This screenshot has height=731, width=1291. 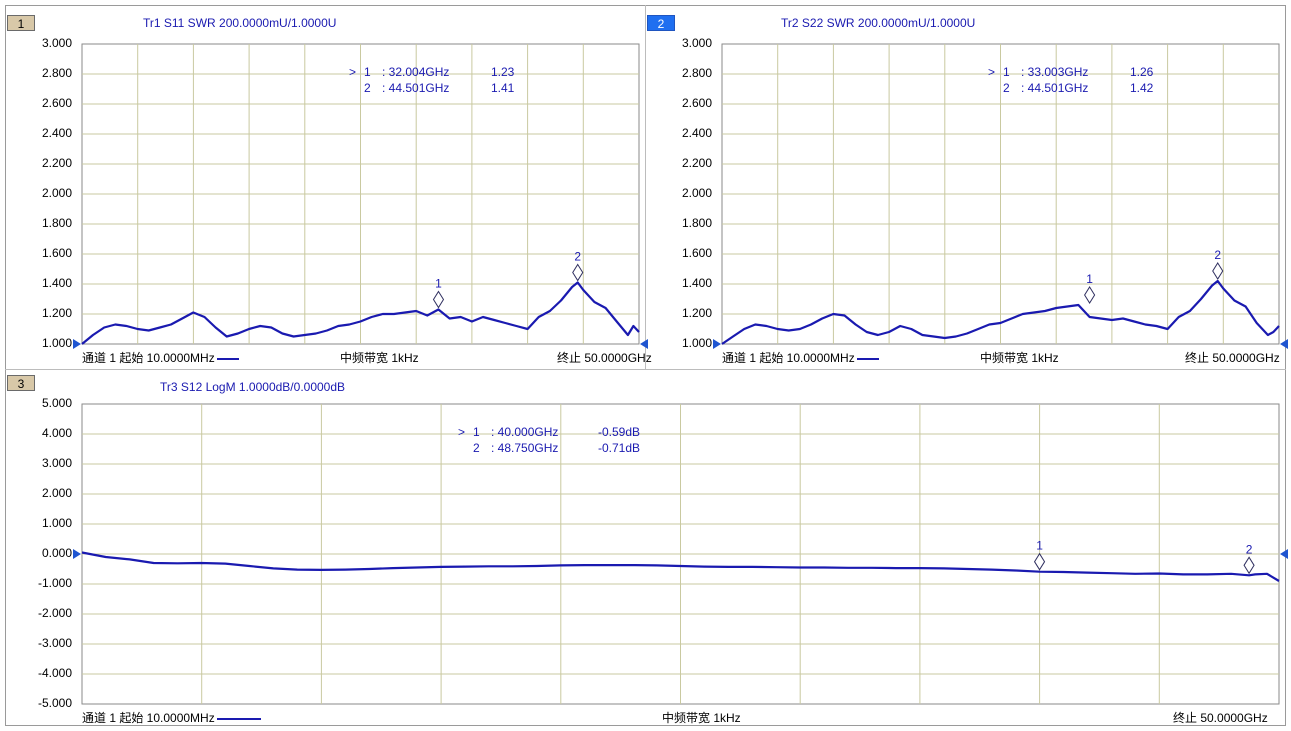 I want to click on marker-value: 1.42, so click(x=1142, y=88).